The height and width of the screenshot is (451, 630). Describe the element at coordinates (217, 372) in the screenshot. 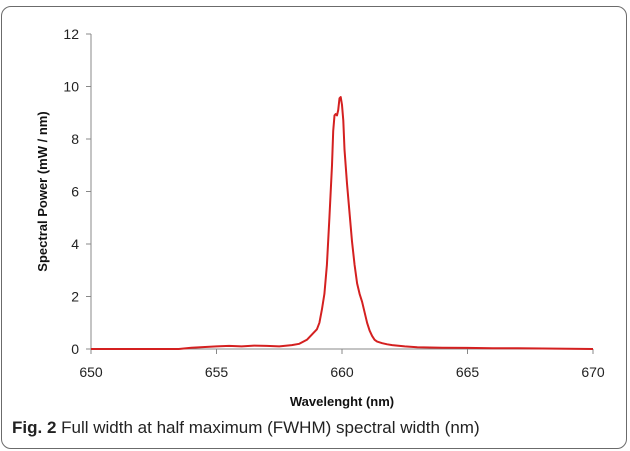

I see `x-tick-label: 655` at that location.